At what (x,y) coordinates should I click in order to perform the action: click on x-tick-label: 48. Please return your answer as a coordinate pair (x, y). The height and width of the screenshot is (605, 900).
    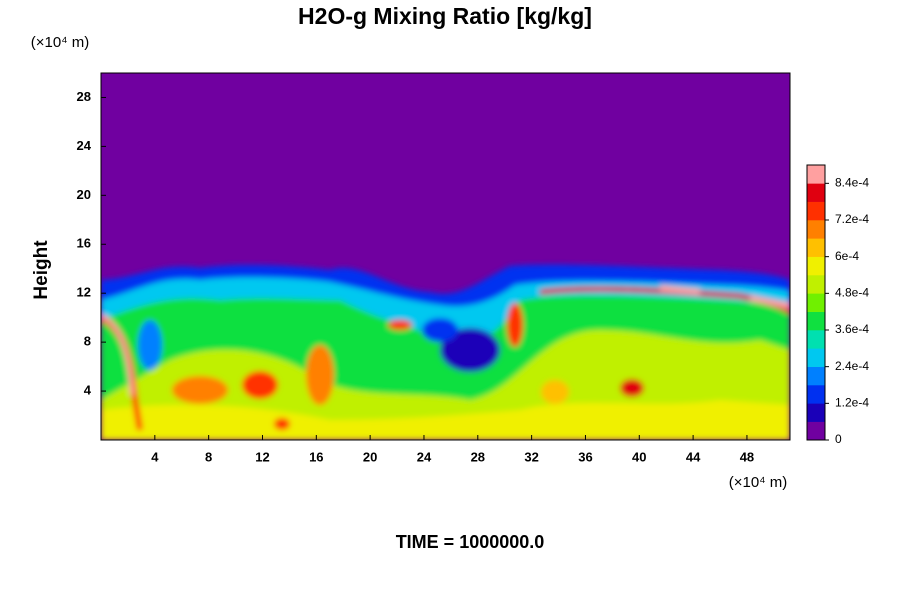
    Looking at the image, I should click on (747, 456).